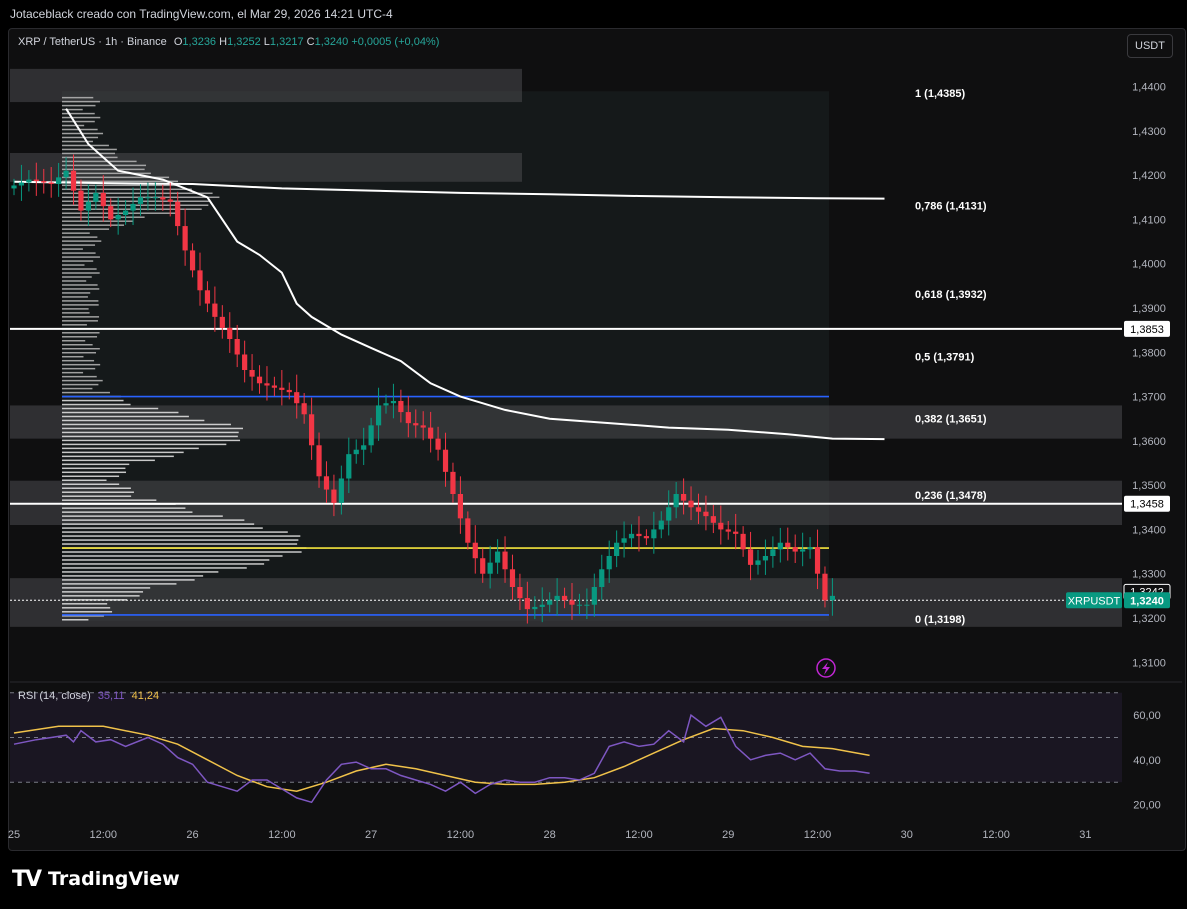 Image resolution: width=1187 pixels, height=909 pixels. What do you see at coordinates (1149, 176) in the screenshot?
I see `y-axis-tick: 1,4200` at bounding box center [1149, 176].